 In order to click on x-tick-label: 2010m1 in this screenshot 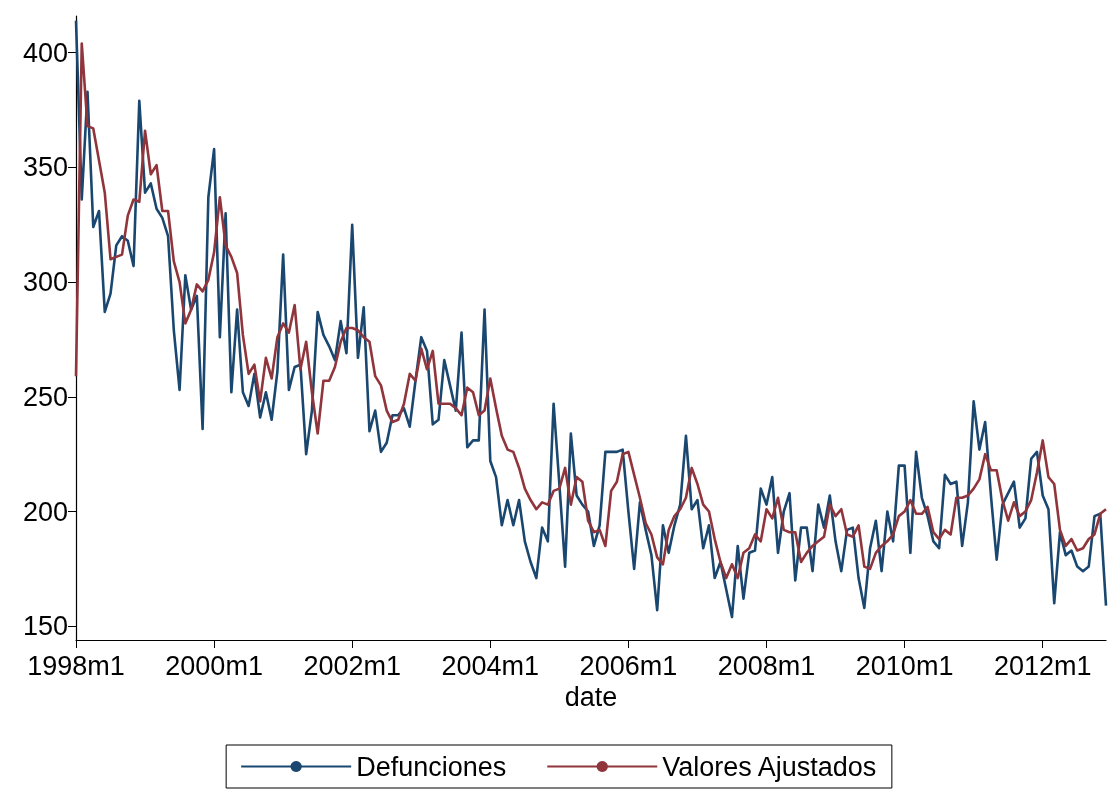, I will do `click(904, 665)`.